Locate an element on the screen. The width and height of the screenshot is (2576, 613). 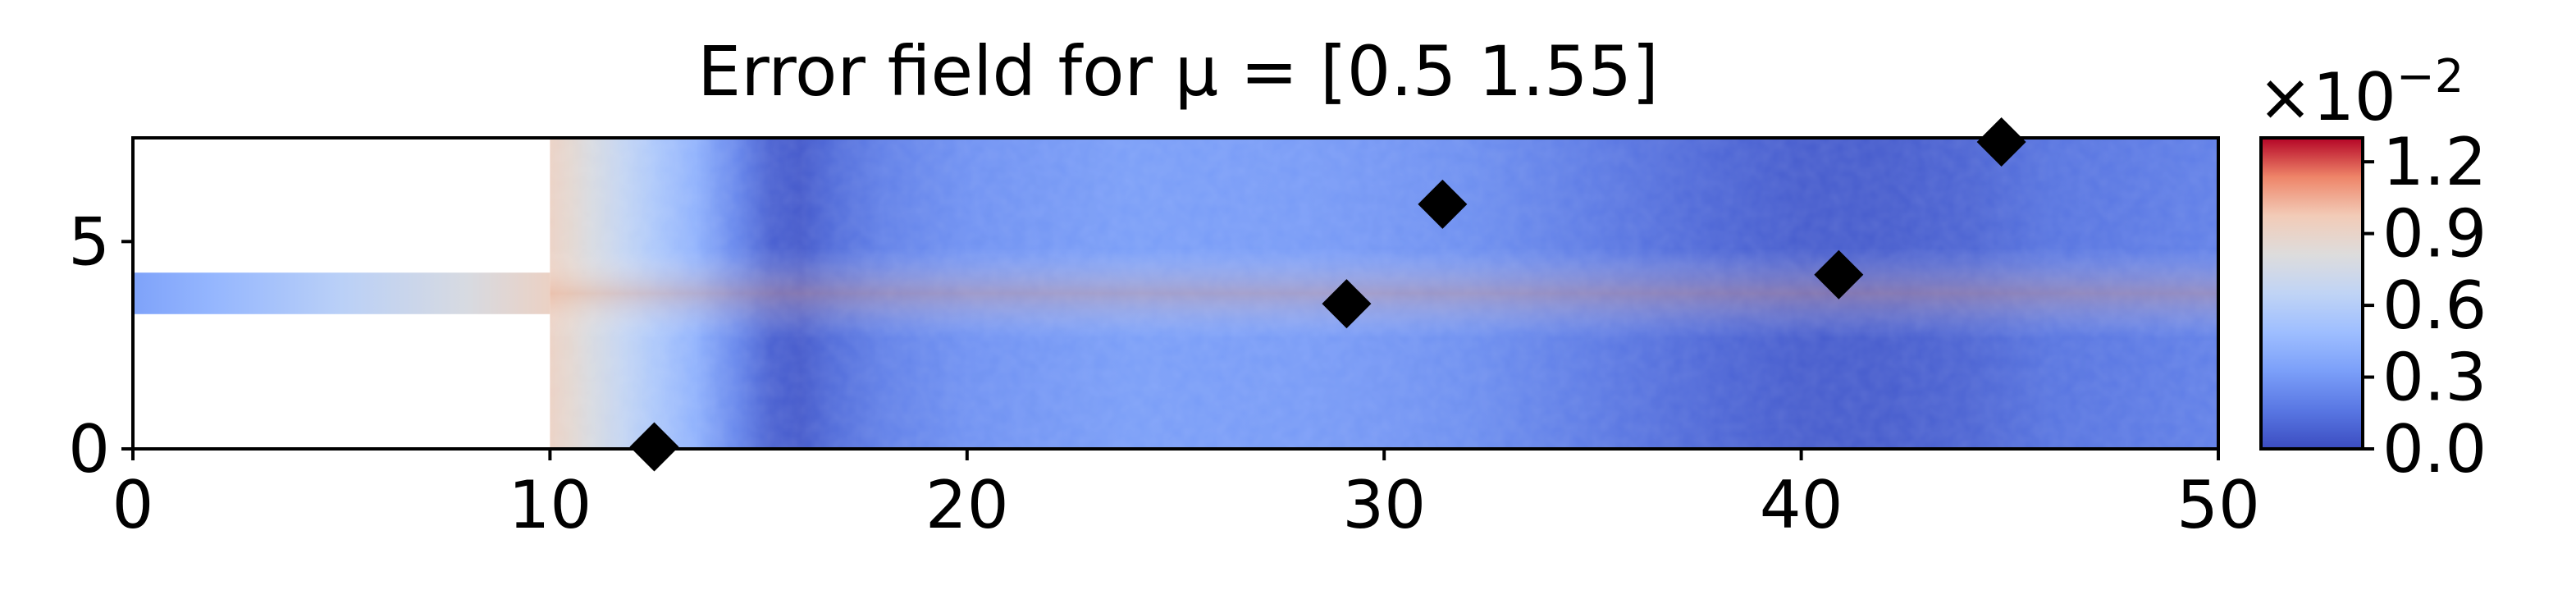
x-tick-label: 0 is located at coordinates (133, 505).